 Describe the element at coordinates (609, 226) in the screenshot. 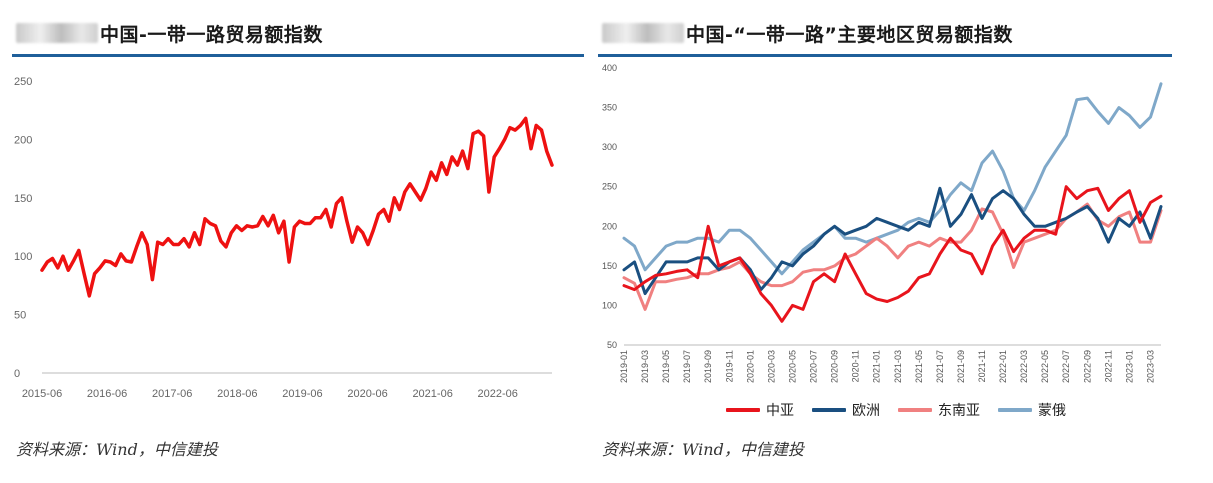

I see `right-y-tick-label: 200` at that location.